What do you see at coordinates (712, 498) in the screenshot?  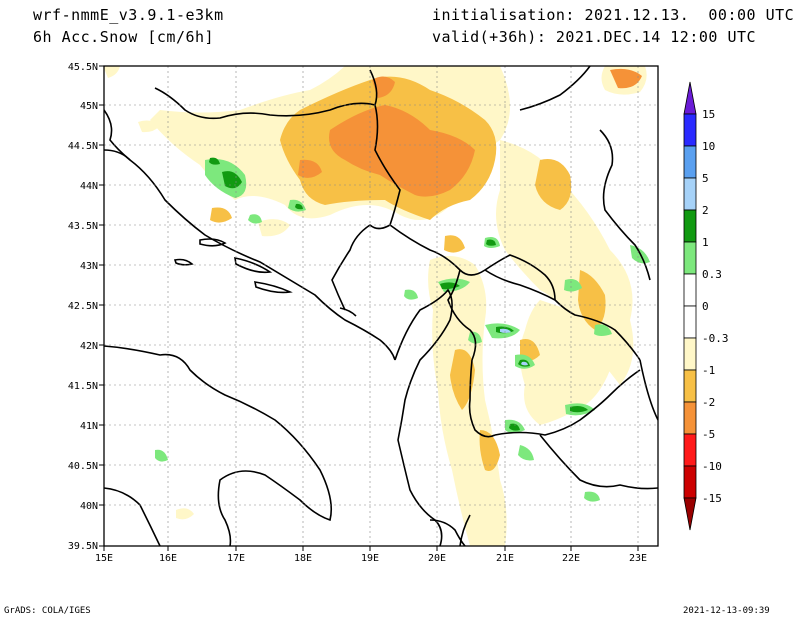 I see `colorbar-label: -15` at bounding box center [712, 498].